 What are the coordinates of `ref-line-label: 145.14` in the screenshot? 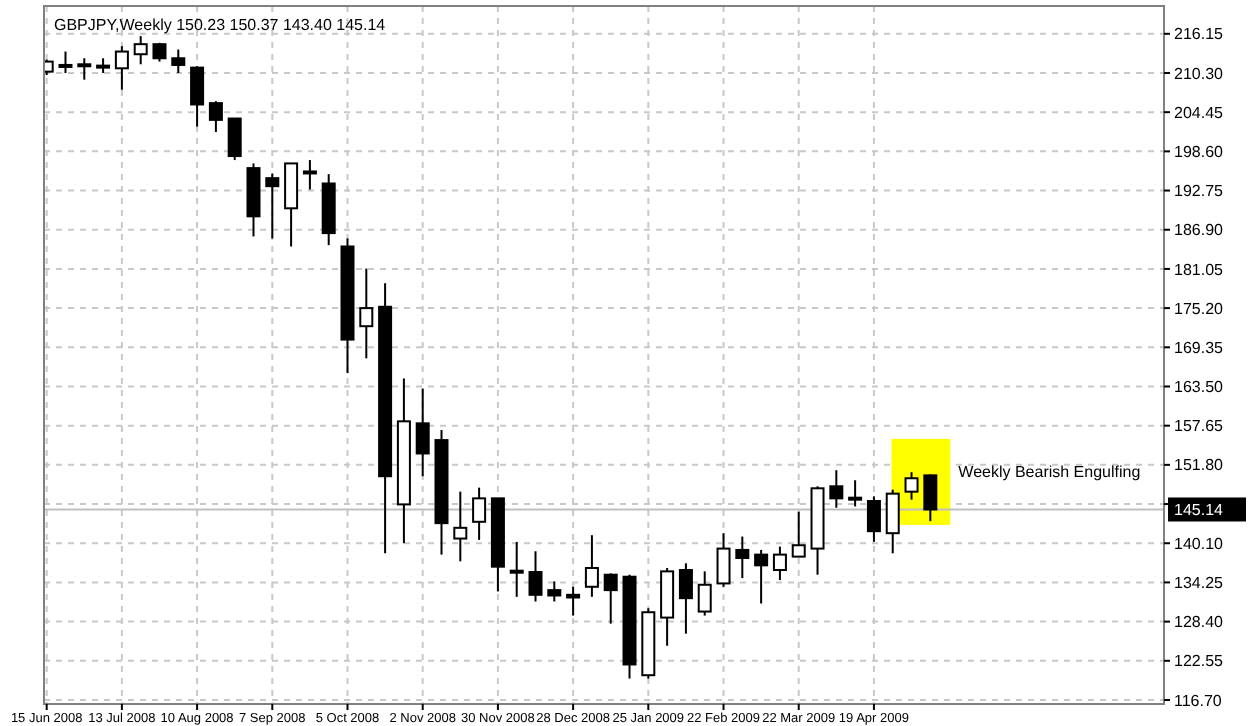 It's located at (1199, 510).